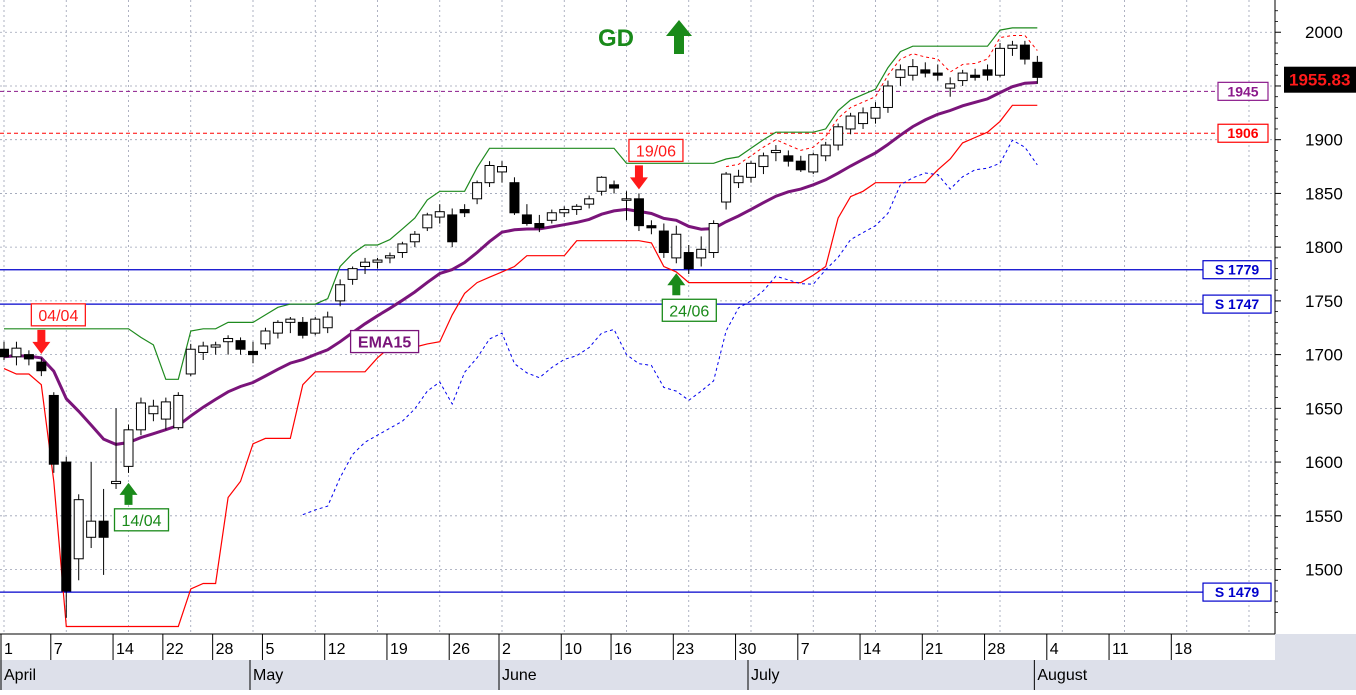 This screenshot has width=1356, height=695. What do you see at coordinates (1054, 649) in the screenshot?
I see `x-tick-label: 4` at bounding box center [1054, 649].